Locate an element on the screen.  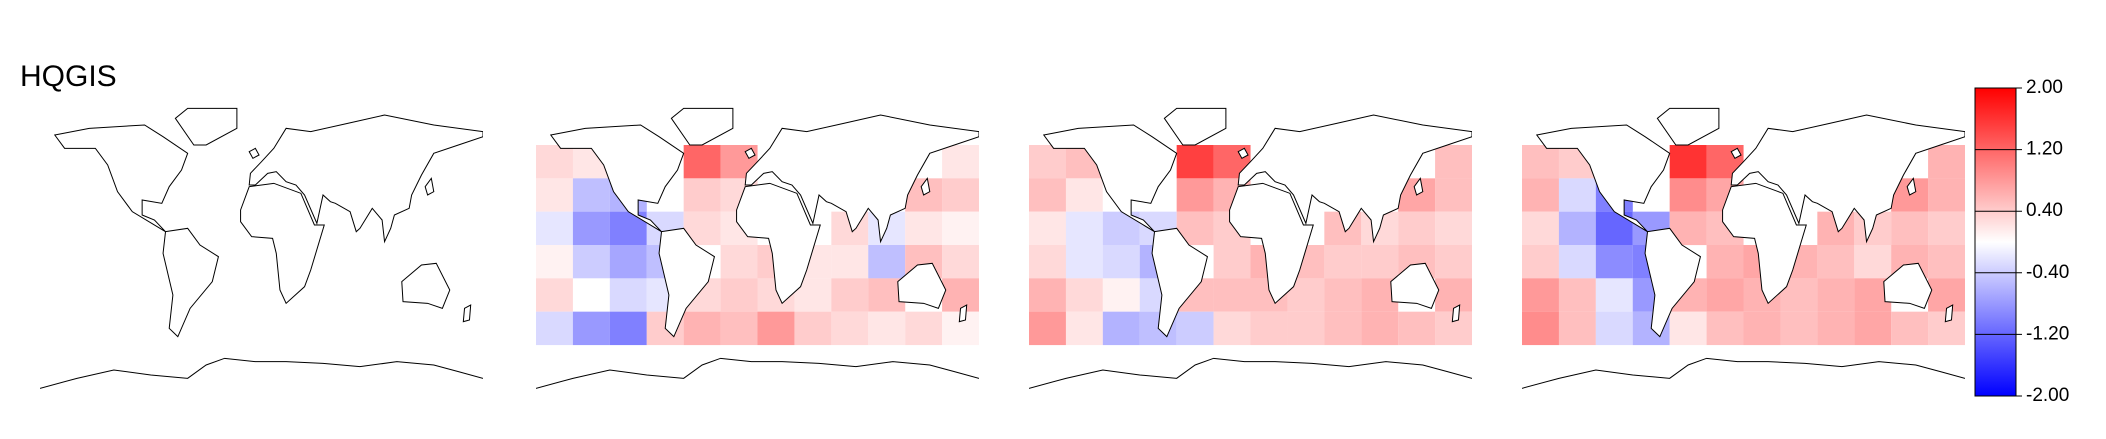
colorbar-tick-label: 0.40 is located at coordinates (2044, 210).